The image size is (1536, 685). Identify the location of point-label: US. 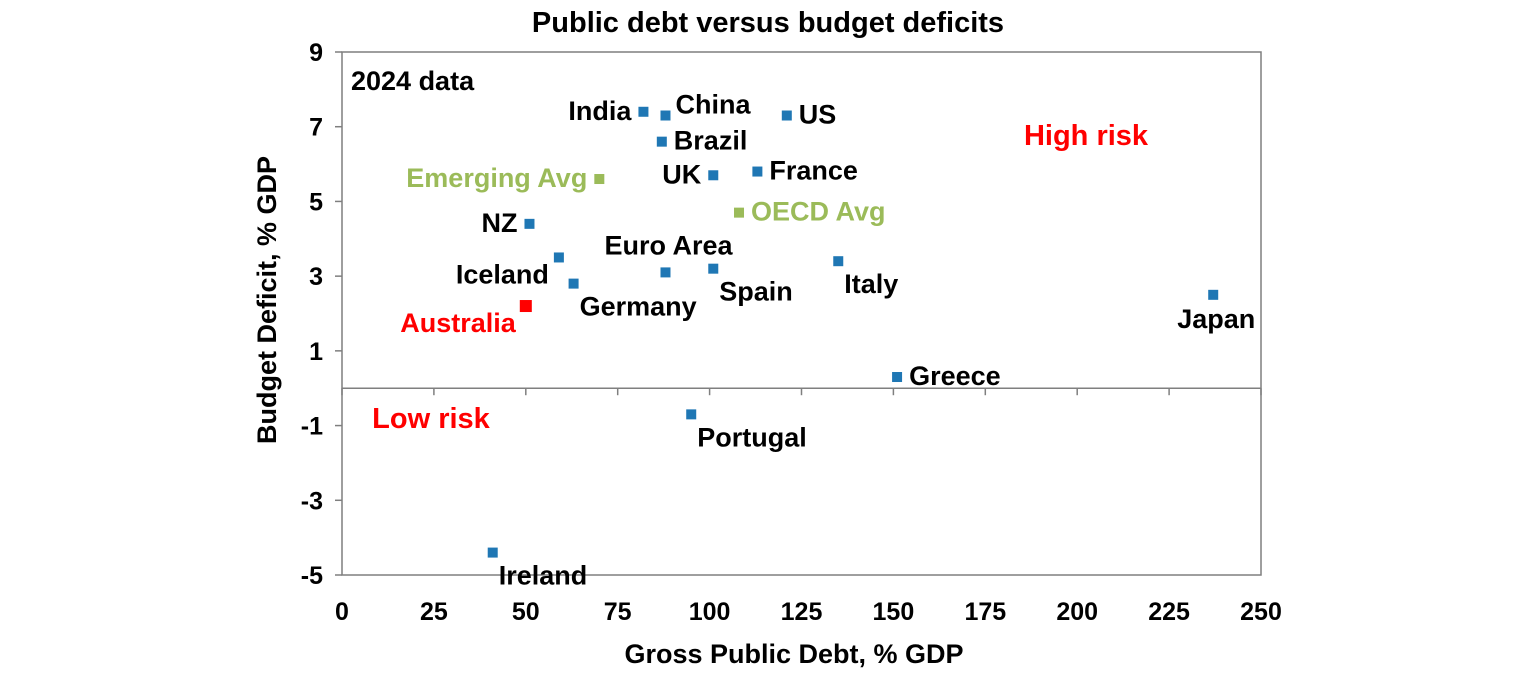
(818, 115).